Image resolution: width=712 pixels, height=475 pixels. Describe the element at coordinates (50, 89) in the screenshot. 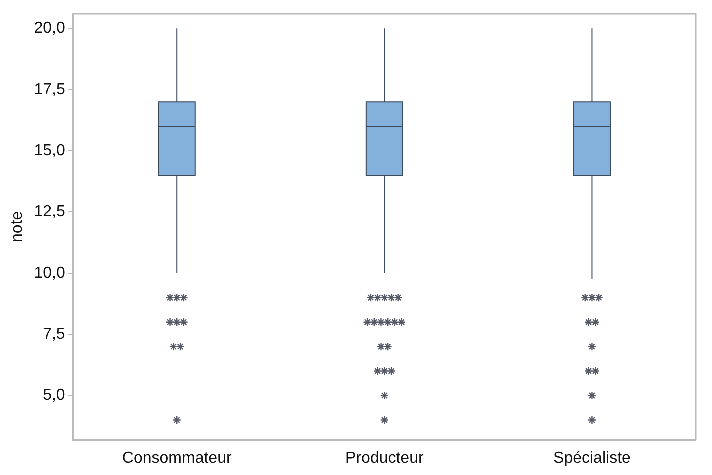

I see `y-tick-label: 17,5` at that location.